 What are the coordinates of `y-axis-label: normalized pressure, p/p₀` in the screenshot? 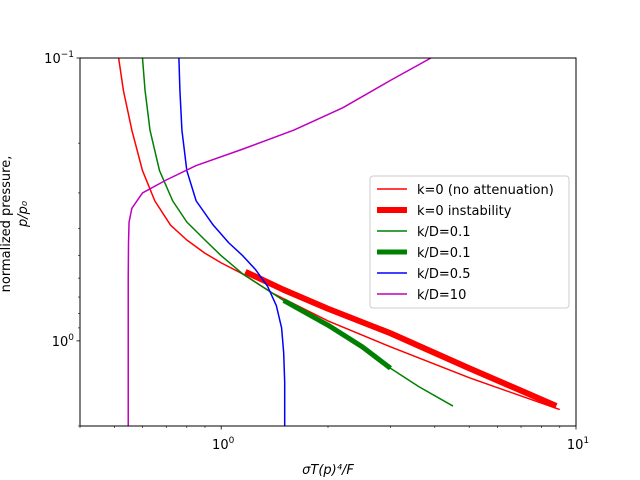 It's located at (15, 224).